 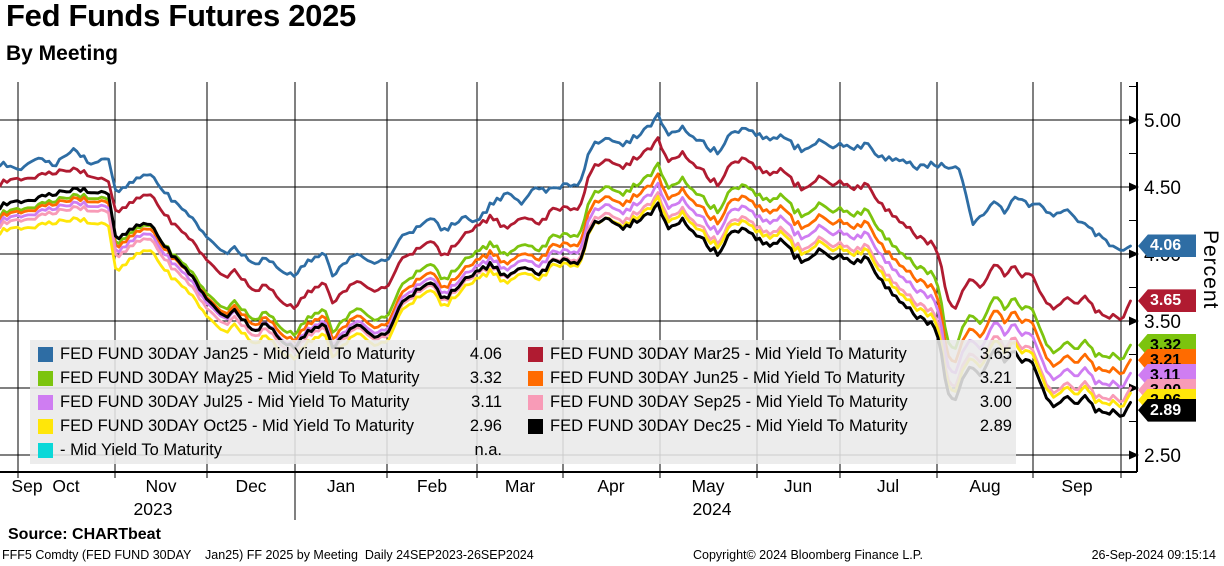 What do you see at coordinates (1210, 270) in the screenshot?
I see `y-axis-title: Percent` at bounding box center [1210, 270].